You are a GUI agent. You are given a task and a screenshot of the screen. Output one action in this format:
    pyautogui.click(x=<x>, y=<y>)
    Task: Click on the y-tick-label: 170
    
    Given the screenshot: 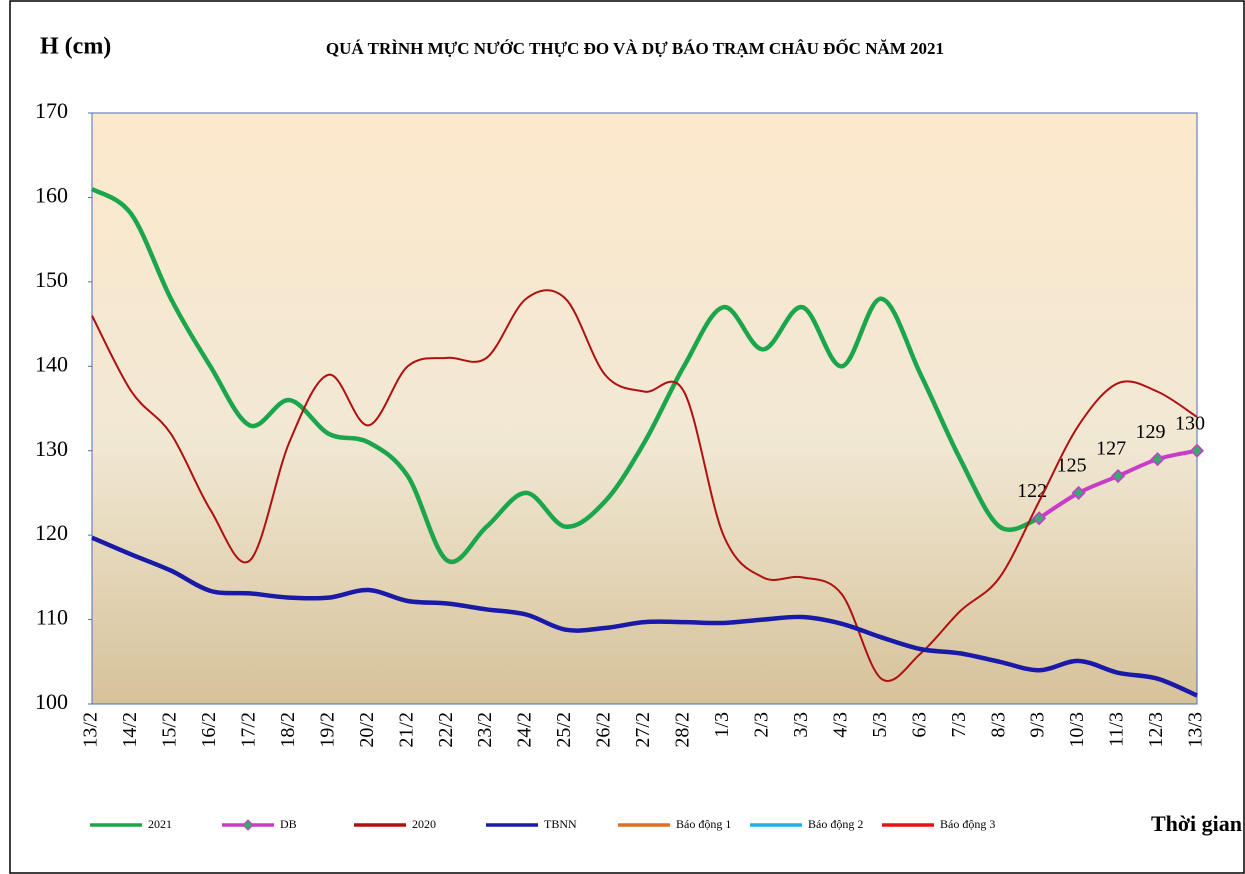 What is the action you would take?
    pyautogui.click(x=51, y=110)
    